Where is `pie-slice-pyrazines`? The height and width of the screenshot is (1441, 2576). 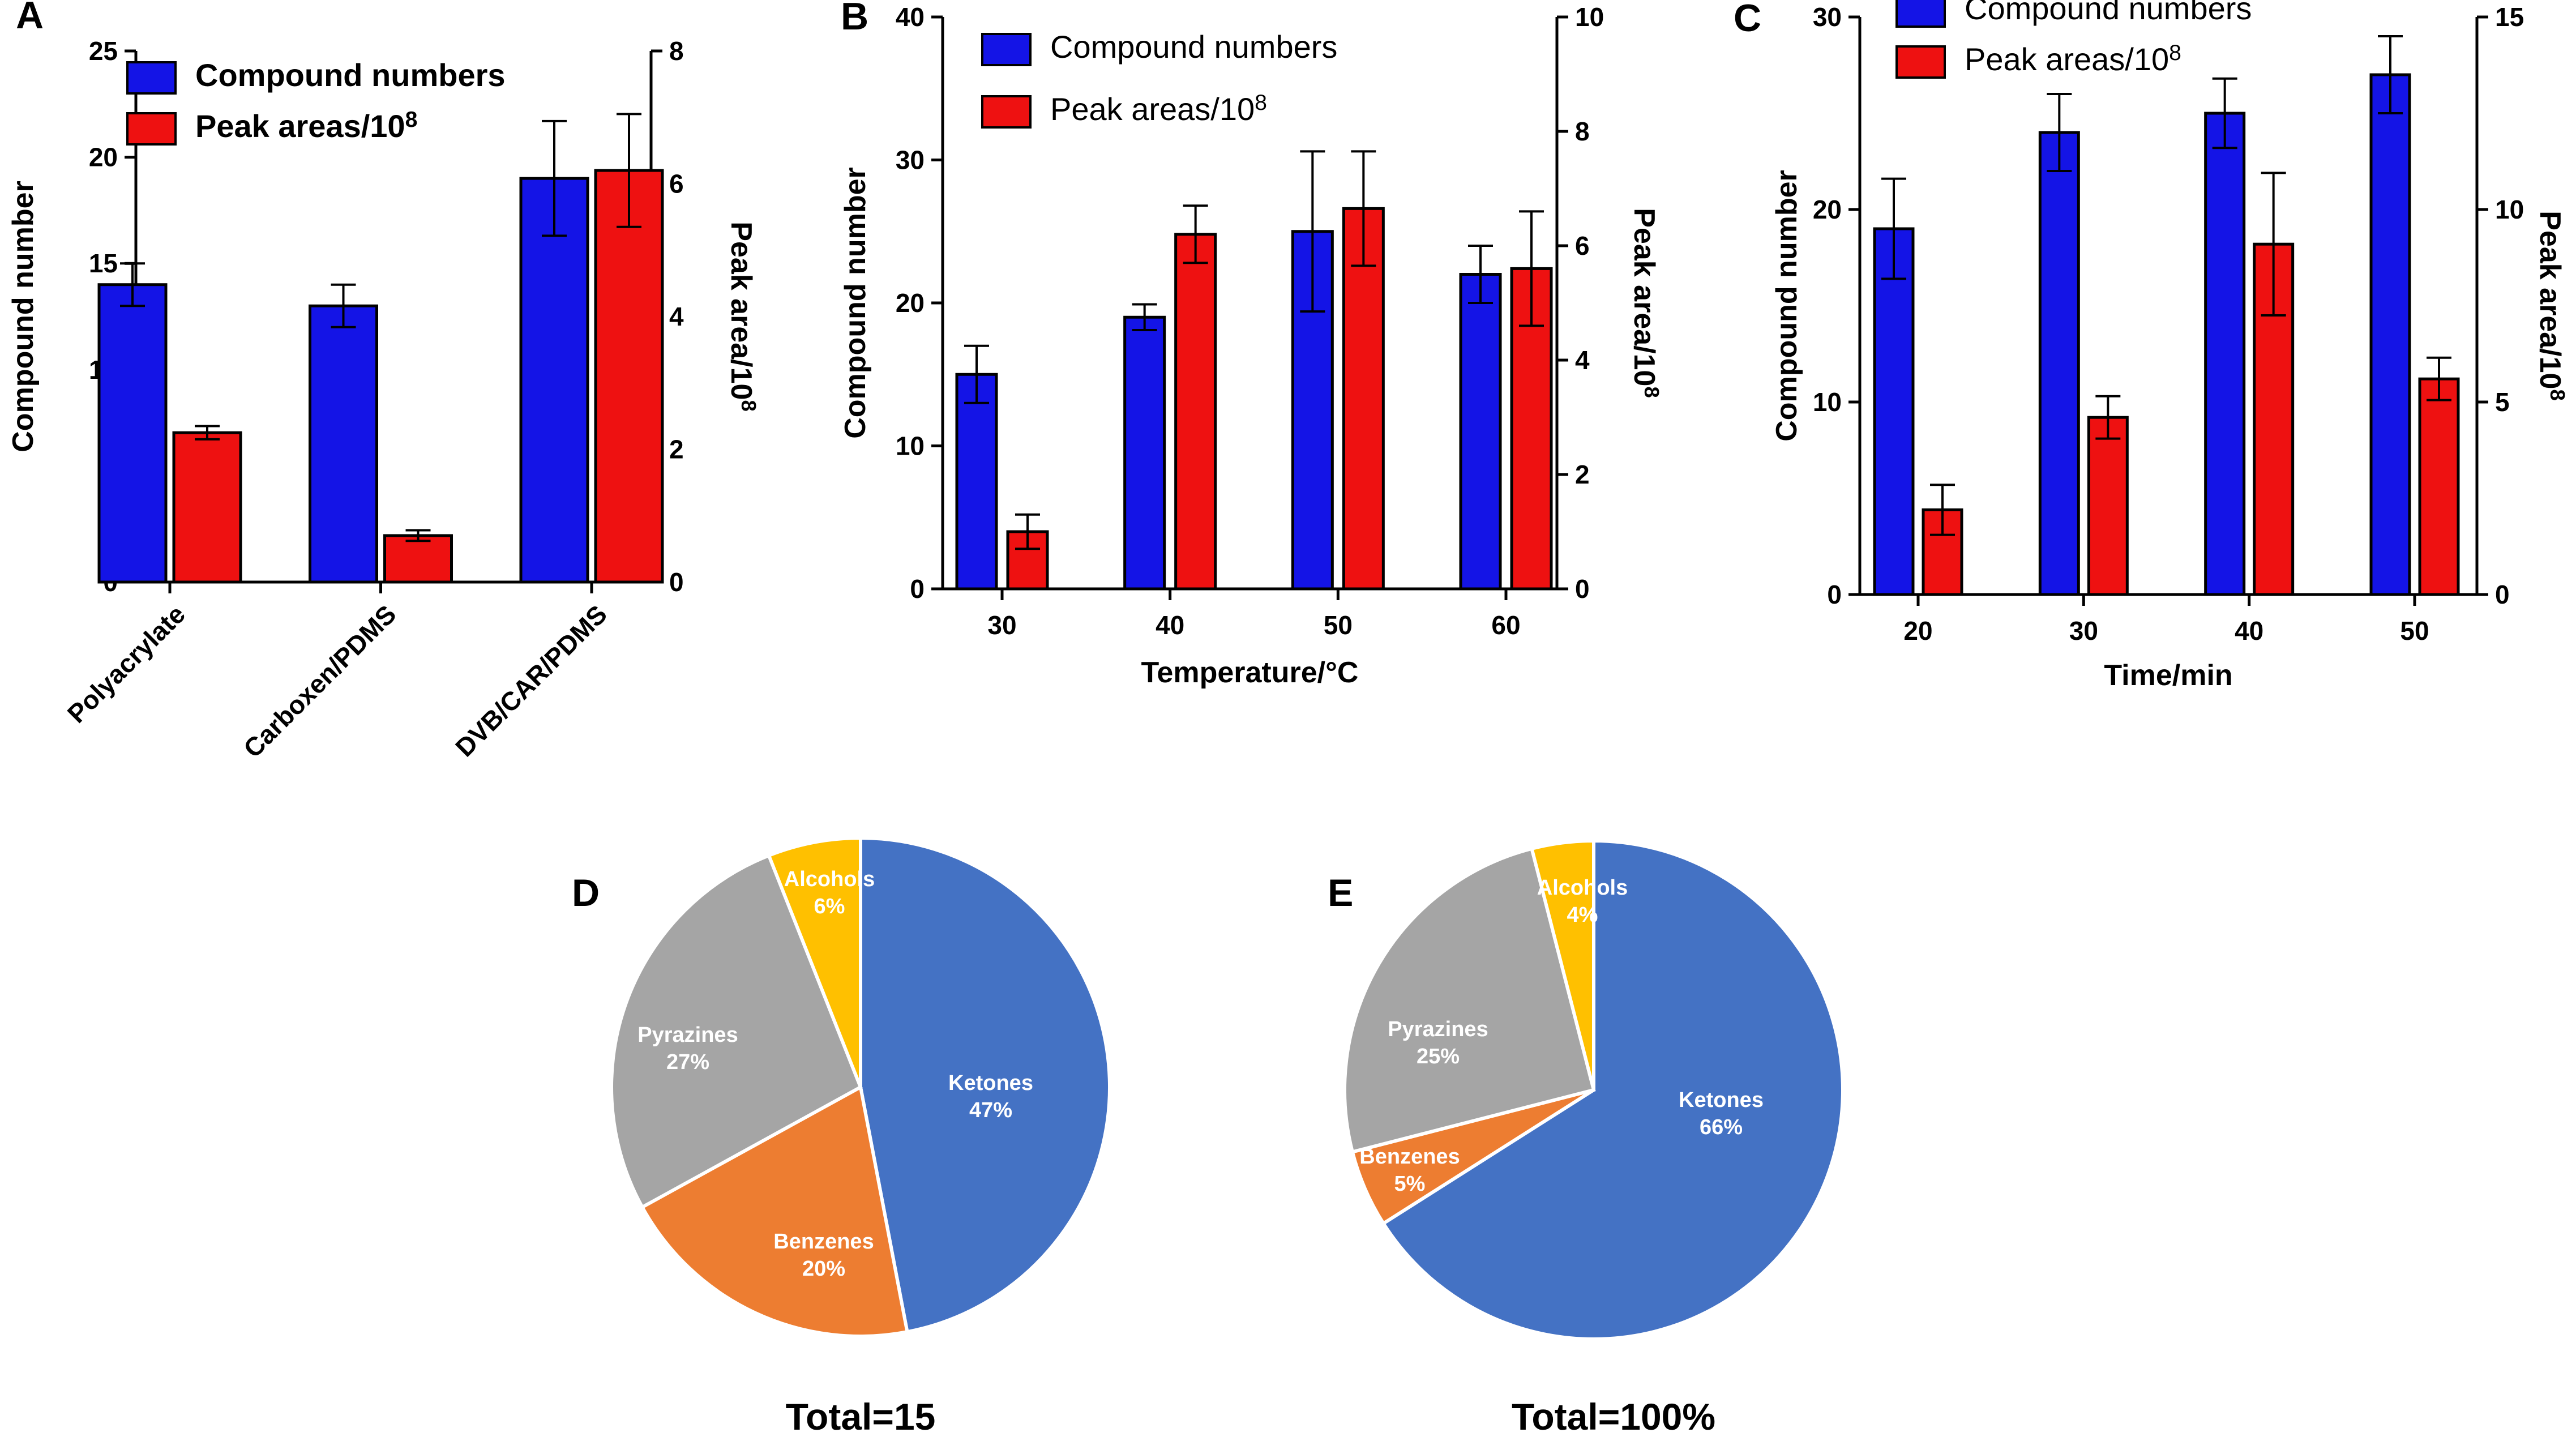 pie-slice-pyrazines is located at coordinates (736, 1031).